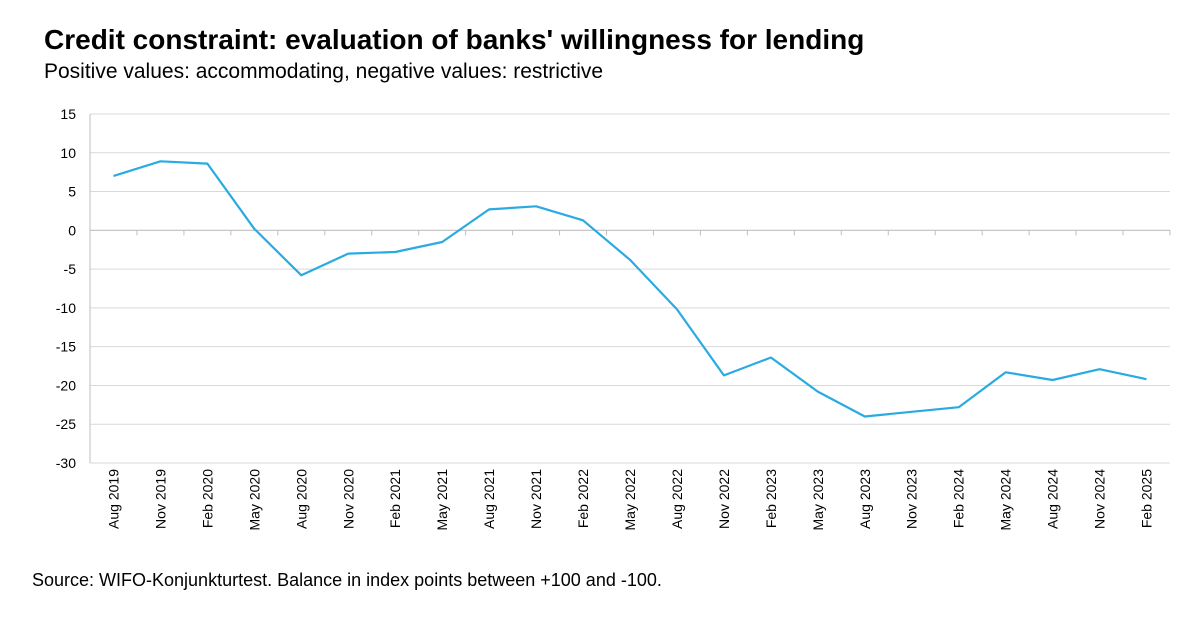 Image resolution: width=1200 pixels, height=629 pixels. Describe the element at coordinates (536, 499) in the screenshot. I see `x-tick-label: Nov 2021` at that location.